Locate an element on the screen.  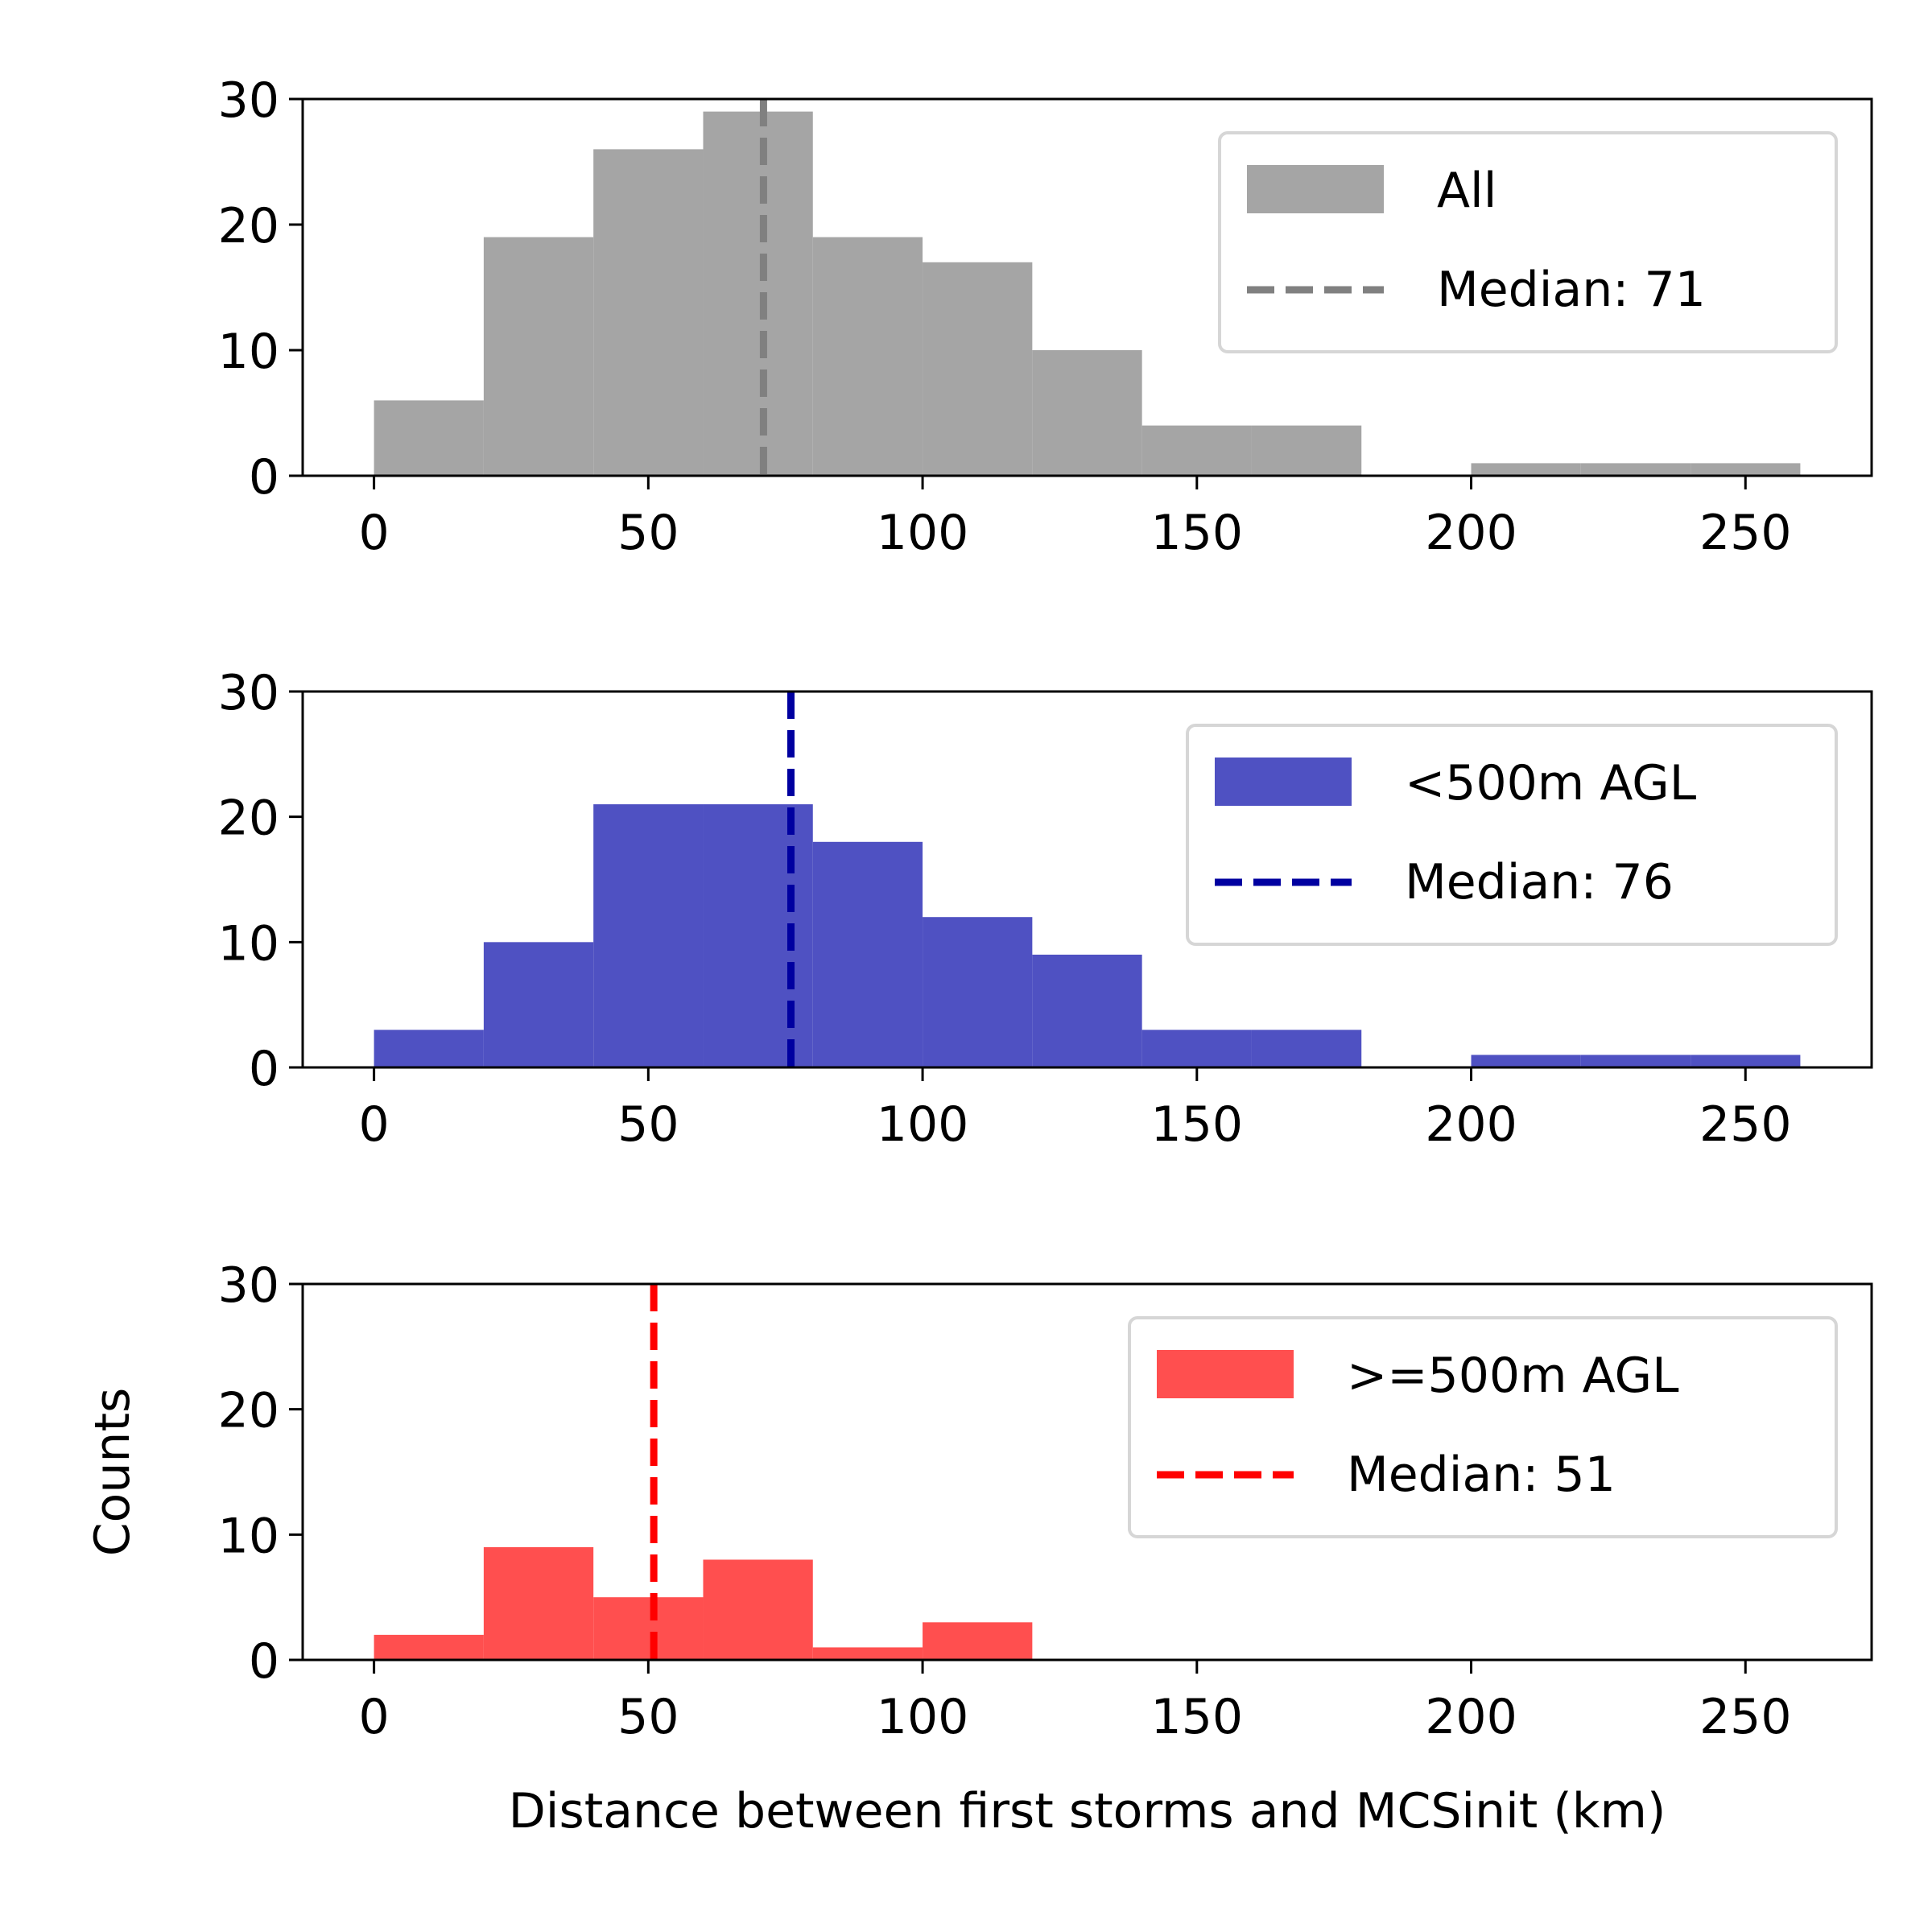
legend-median-label: Median: 71 is located at coordinates (1571, 290).